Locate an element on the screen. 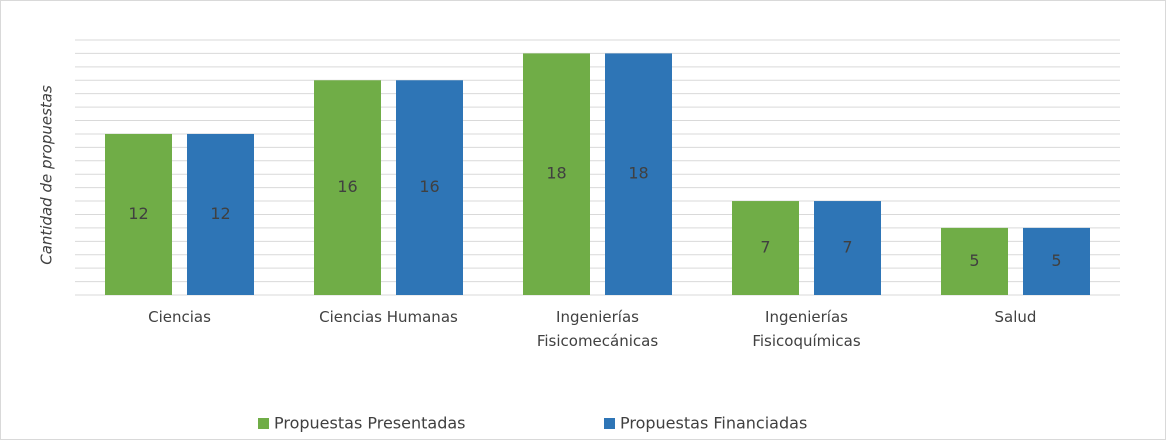 The image size is (1166, 440). x-tick-label: Ciencias Humanas is located at coordinates (388, 317).